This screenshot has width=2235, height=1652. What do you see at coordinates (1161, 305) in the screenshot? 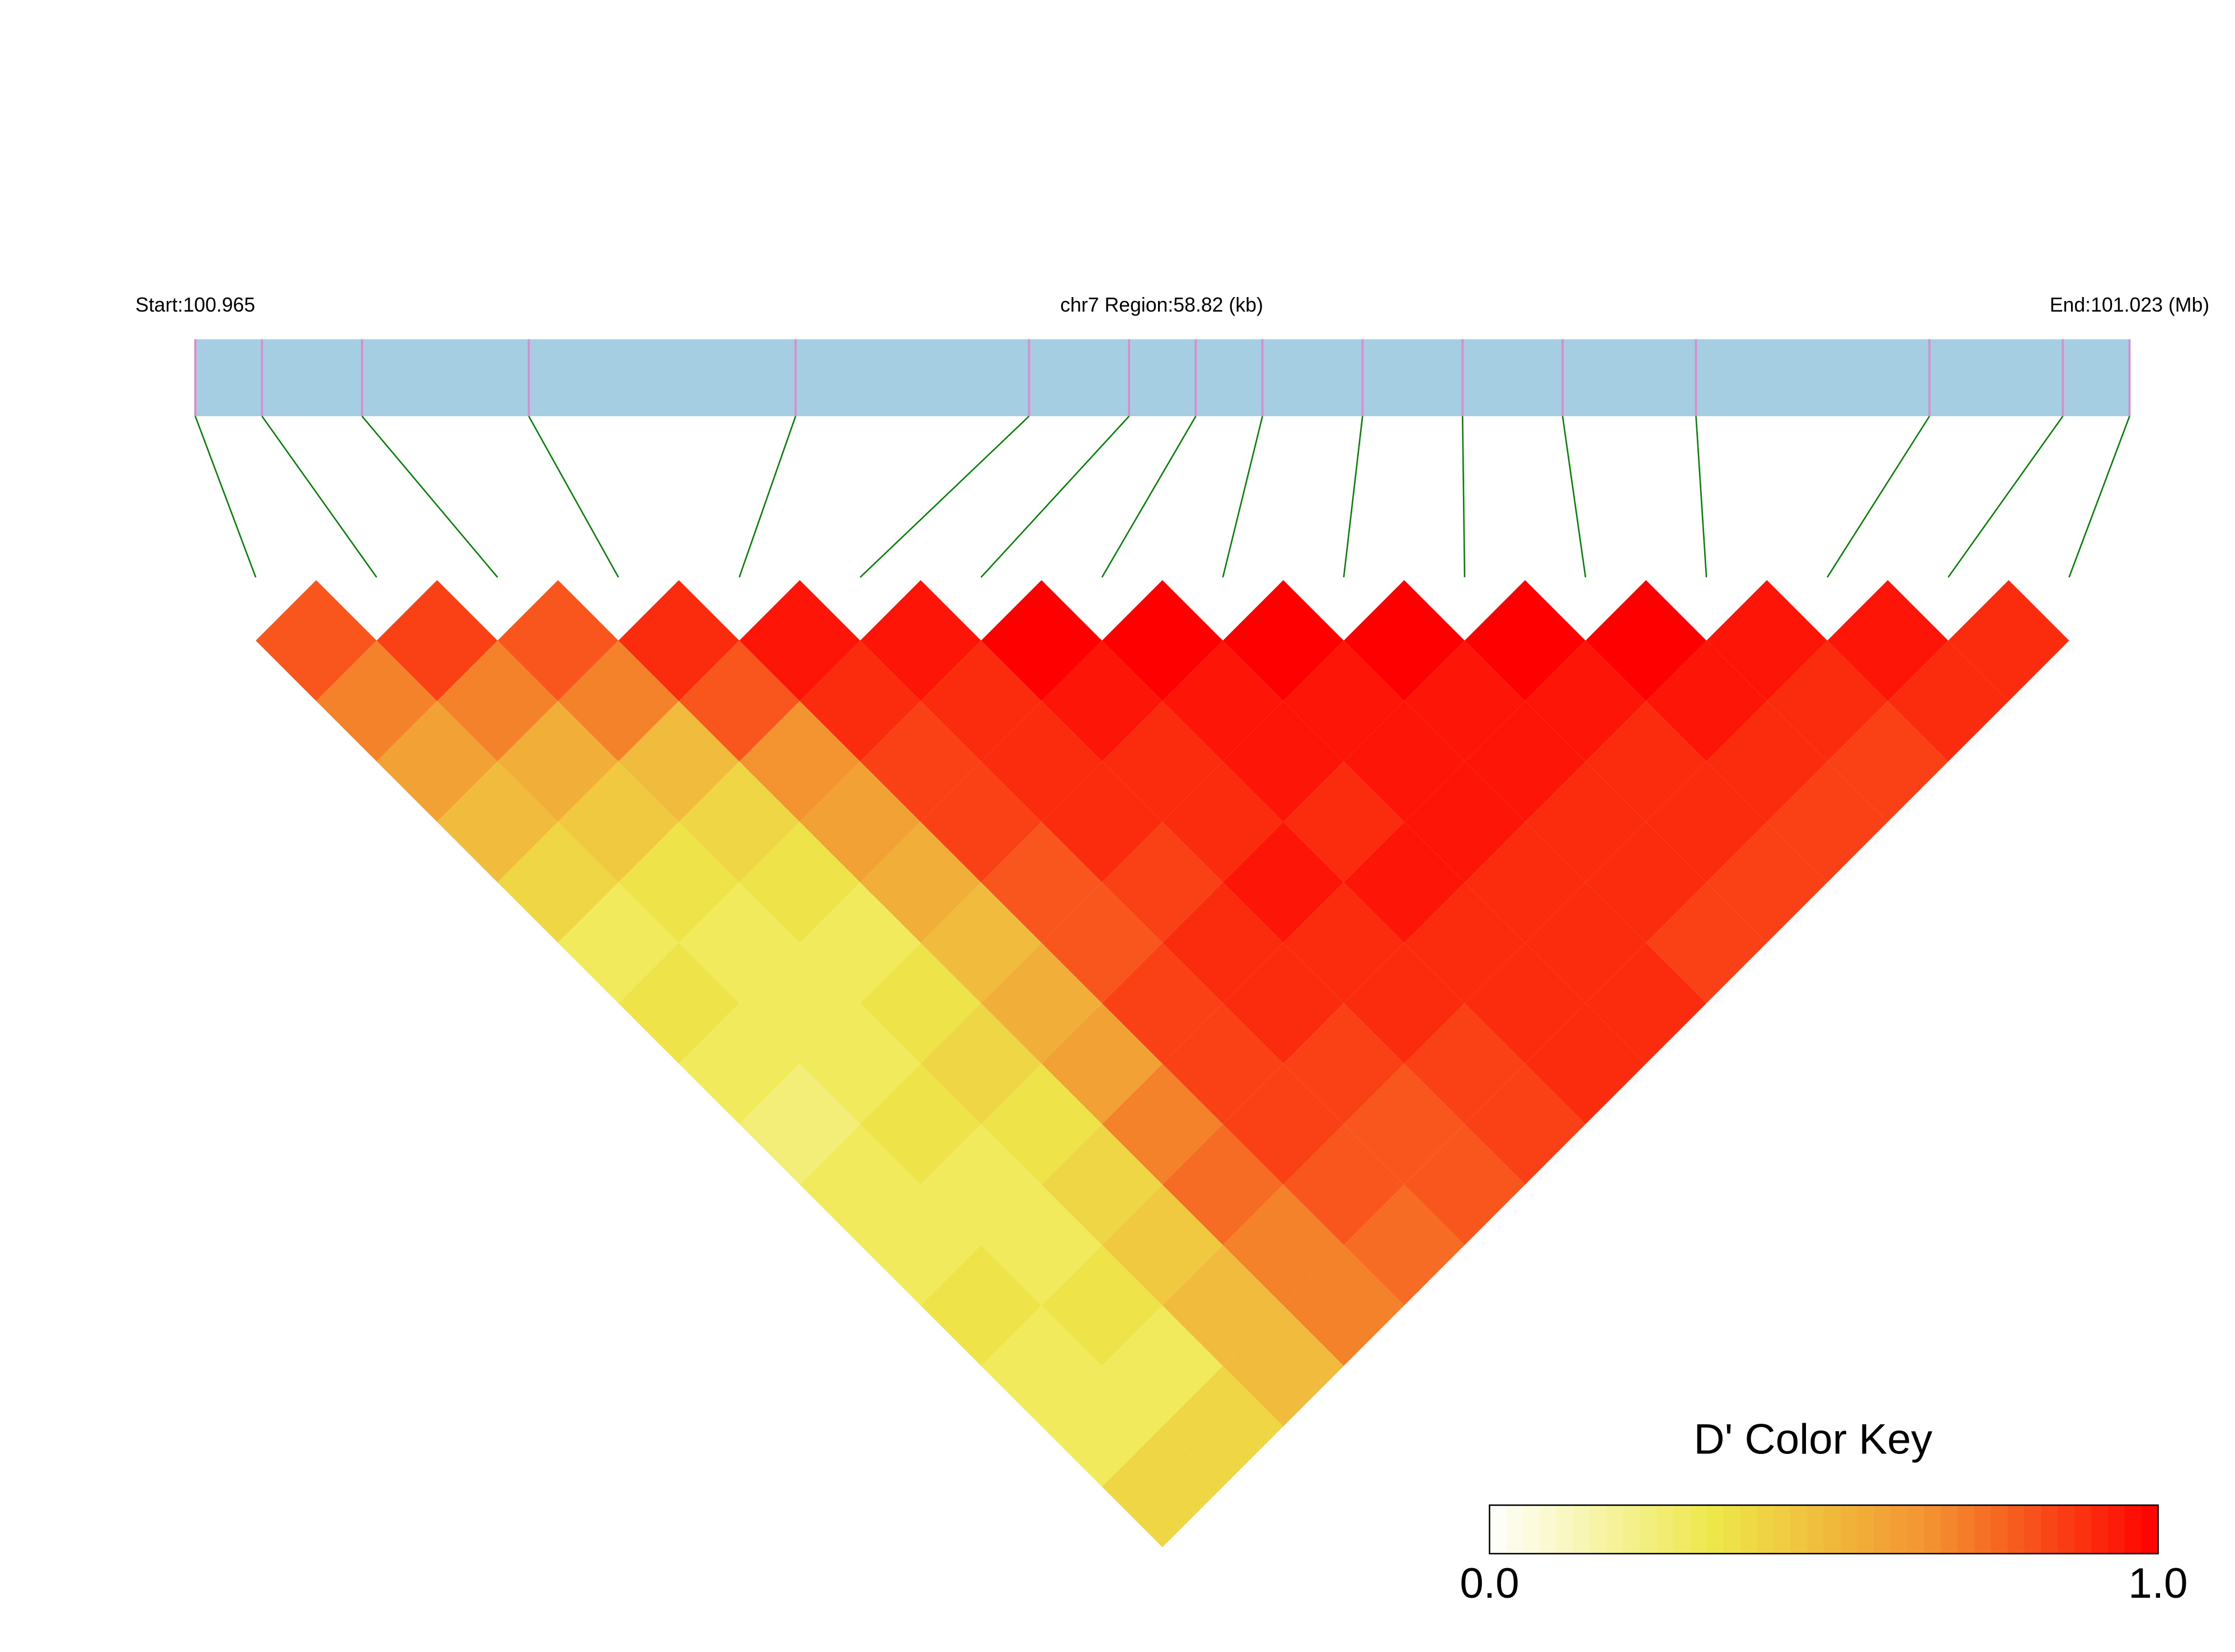
I see `region-label: chr7 Region:58.82 (kb)` at bounding box center [1161, 305].